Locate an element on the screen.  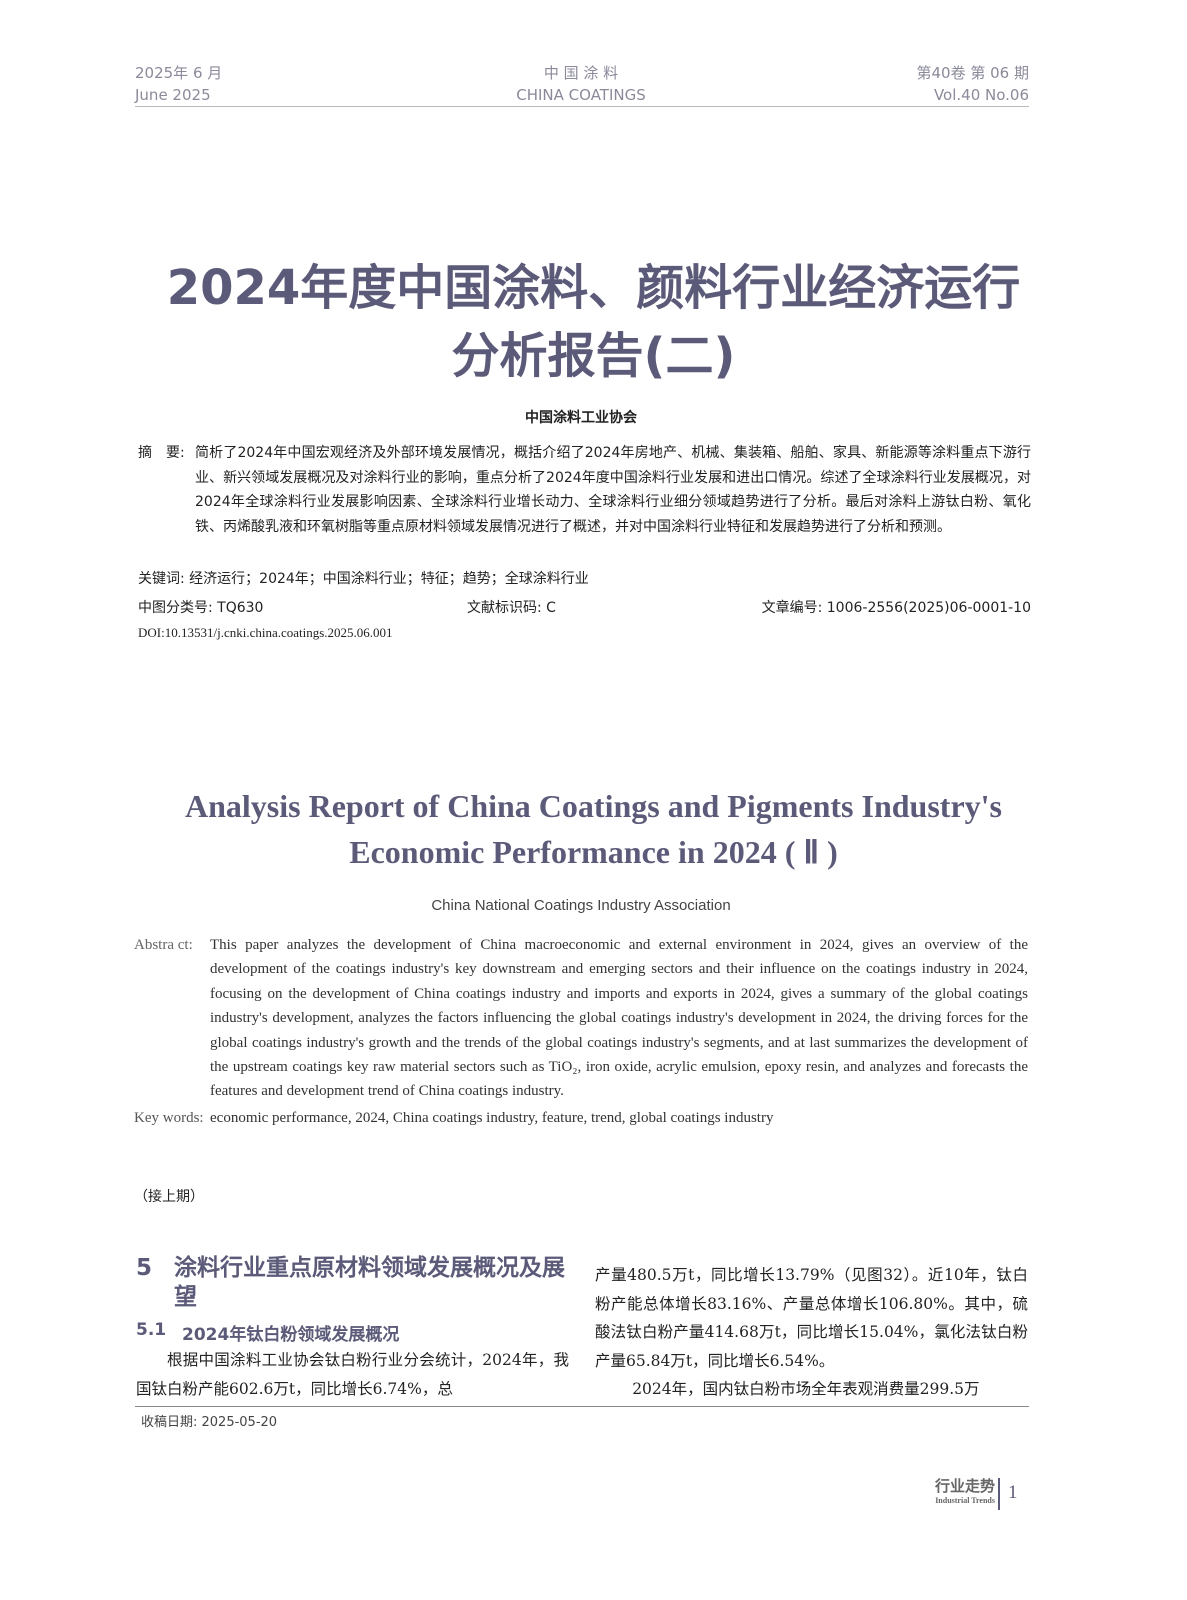
issue-date: 2025年 6 月 June 2025 is located at coordinates (178, 84).